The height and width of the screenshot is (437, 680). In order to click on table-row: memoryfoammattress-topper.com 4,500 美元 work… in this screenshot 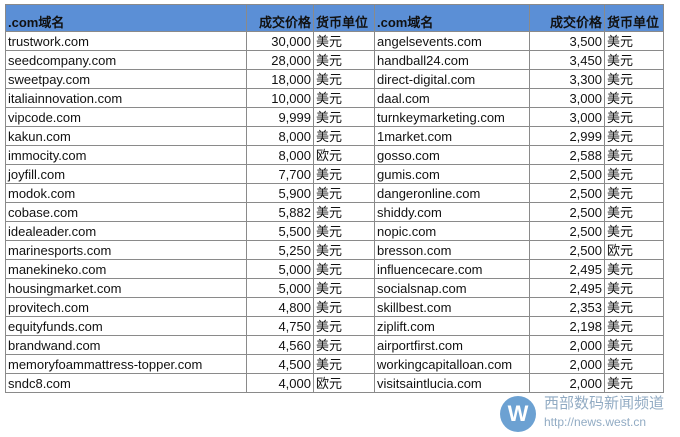, I will do `click(334, 364)`.